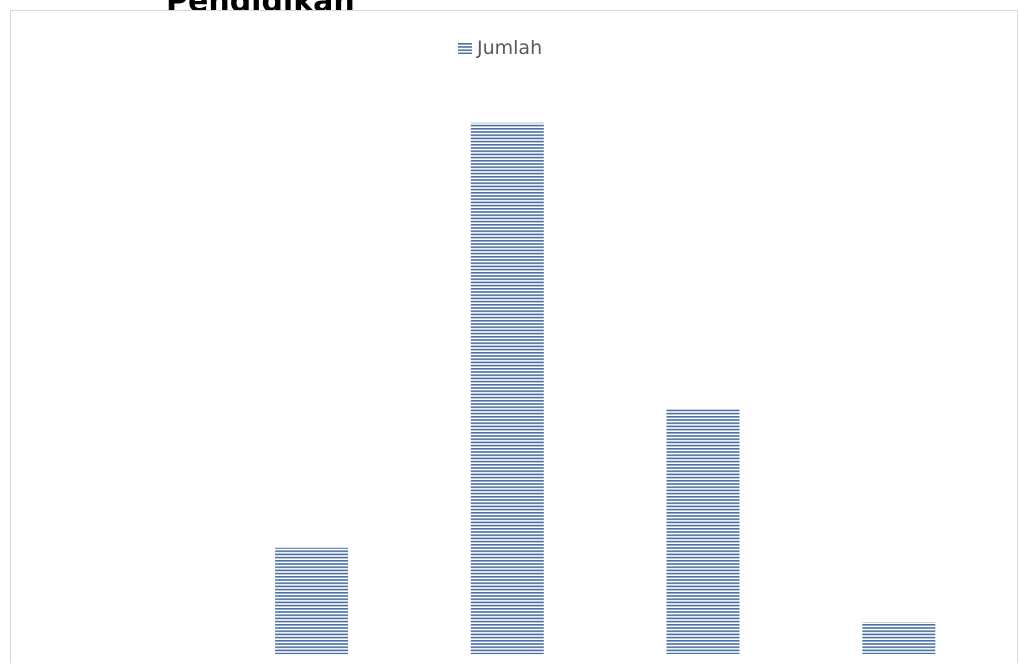 The height and width of the screenshot is (664, 1019). I want to click on legend-swatch-icon, so click(465, 48).